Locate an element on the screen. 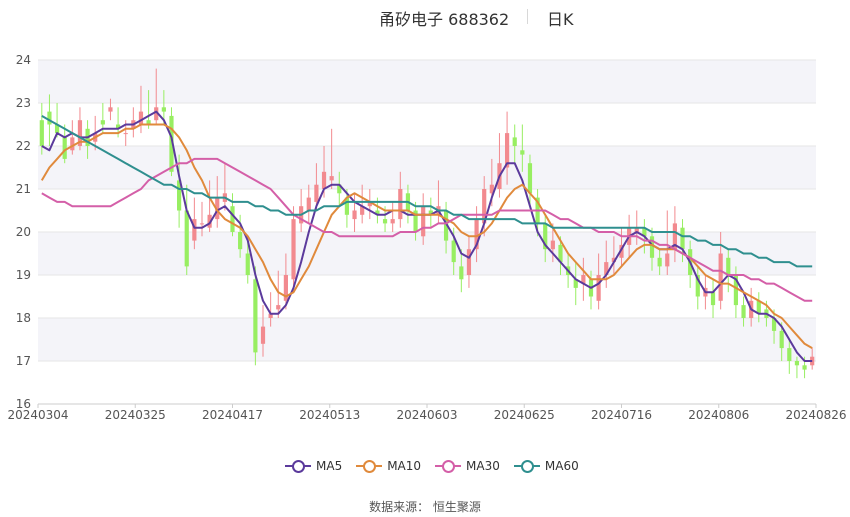 The width and height of the screenshot is (850, 517). x-tick-label: 20240826 is located at coordinates (815, 415).